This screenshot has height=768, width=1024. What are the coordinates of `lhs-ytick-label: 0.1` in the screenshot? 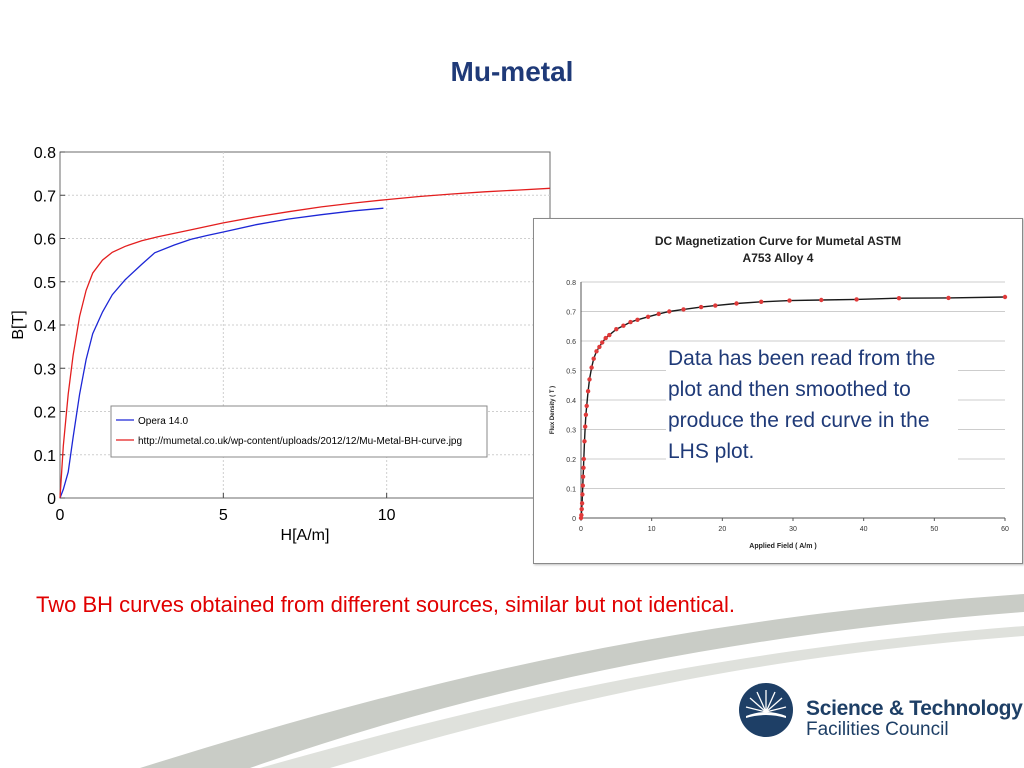 It's located at (45, 456).